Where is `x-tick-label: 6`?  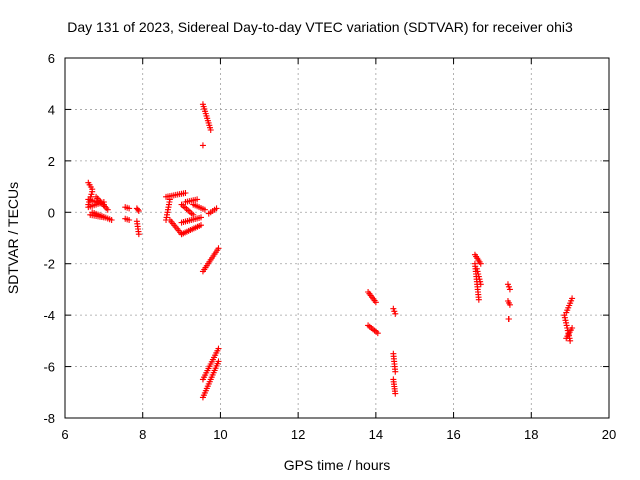
x-tick-label: 6 is located at coordinates (64, 434).